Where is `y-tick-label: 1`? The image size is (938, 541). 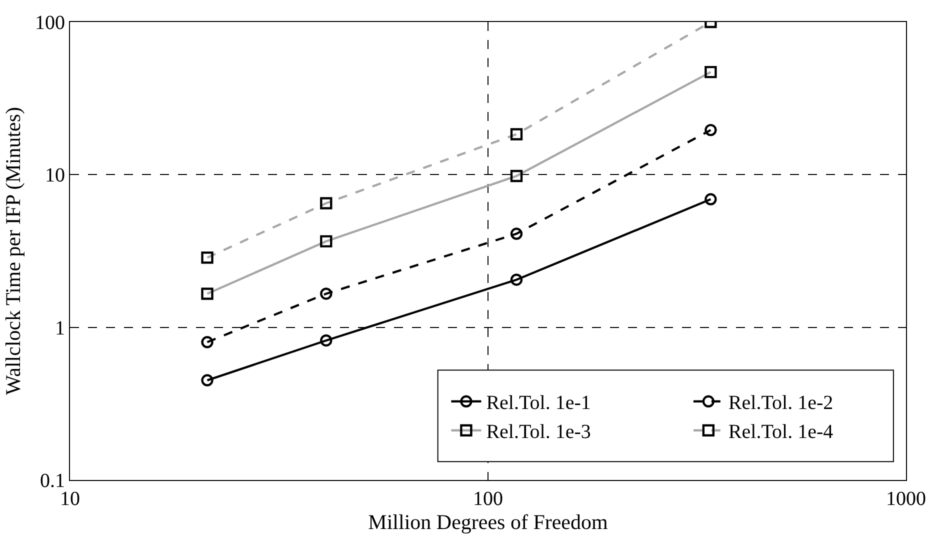
y-tick-label: 1 is located at coordinates (60, 328).